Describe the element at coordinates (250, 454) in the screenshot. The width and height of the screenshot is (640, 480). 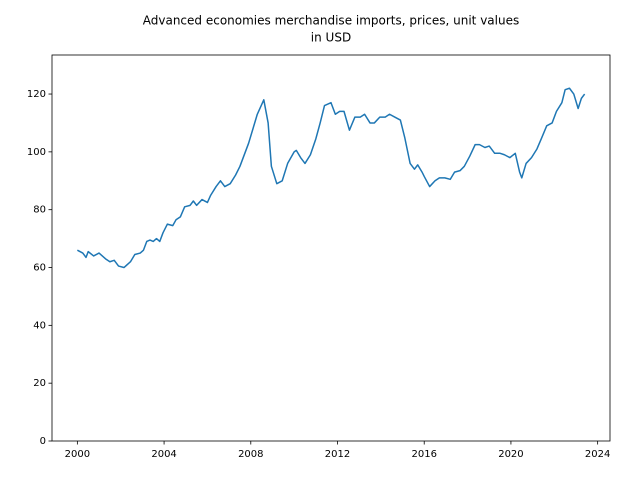
I see `x-tick-label: 2008` at that location.